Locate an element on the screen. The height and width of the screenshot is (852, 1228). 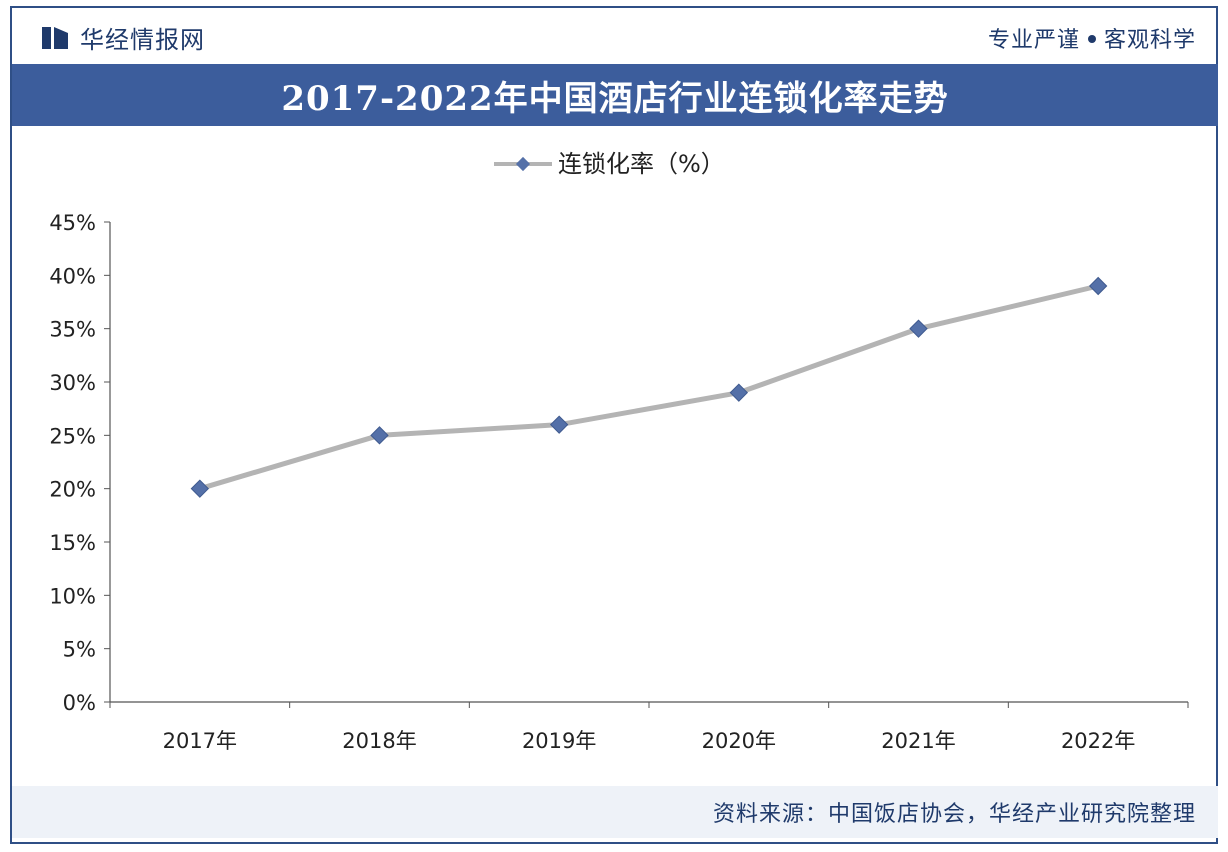
source-note: 资料来源：中国饭店协会，华经产业研究院整理 is located at coordinates (954, 814).